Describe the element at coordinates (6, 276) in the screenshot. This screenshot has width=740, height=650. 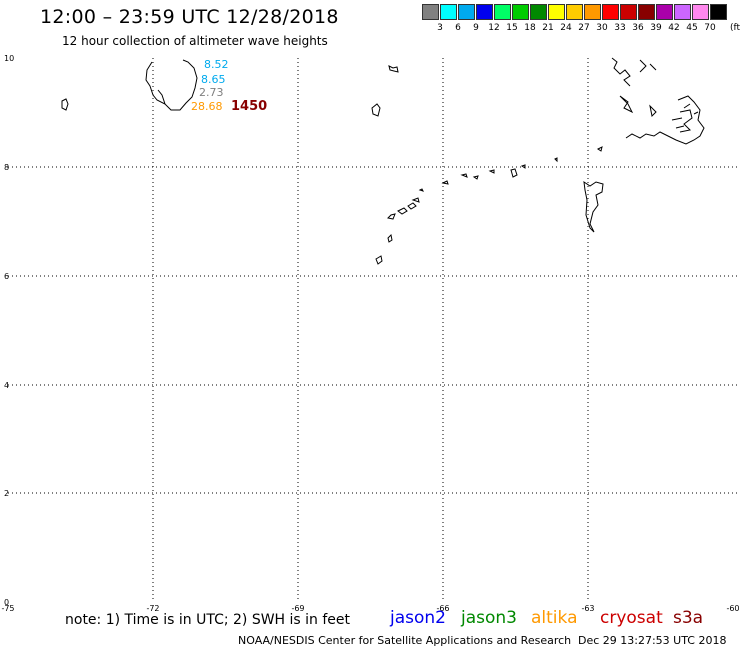
I see `latitude-label: 6` at that location.